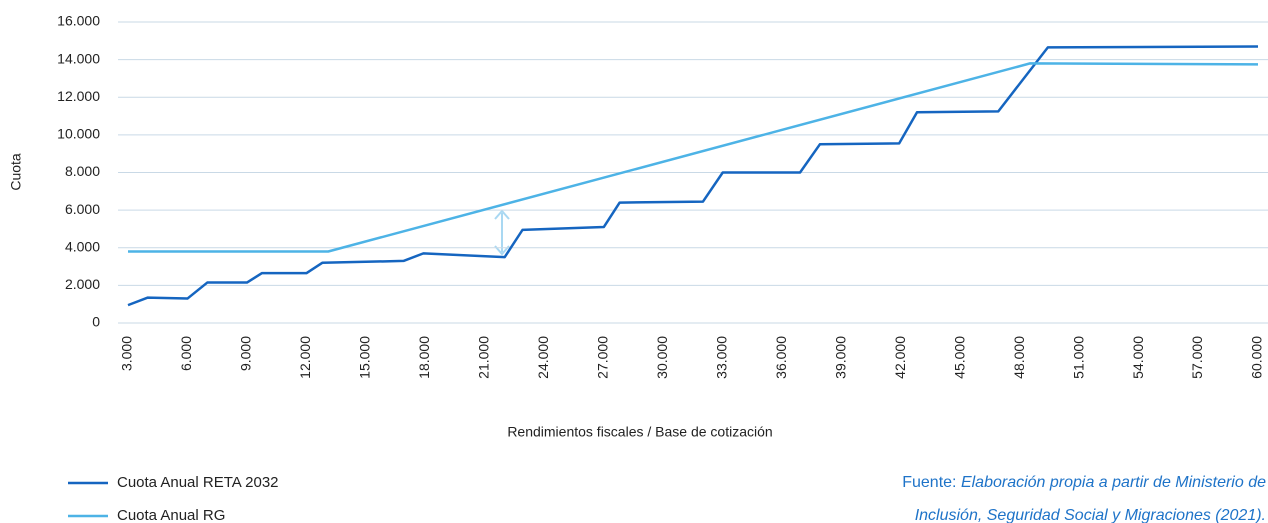  I want to click on legend-label: Cuota Anual RETA 2032, so click(198, 482).